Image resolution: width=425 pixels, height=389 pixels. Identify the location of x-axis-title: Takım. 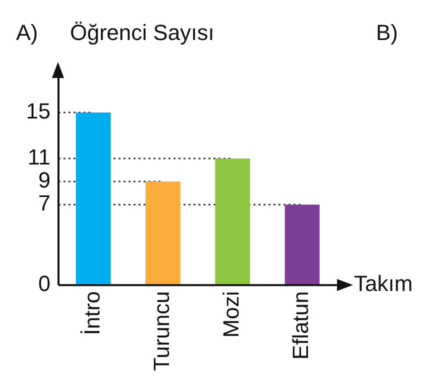
(383, 283).